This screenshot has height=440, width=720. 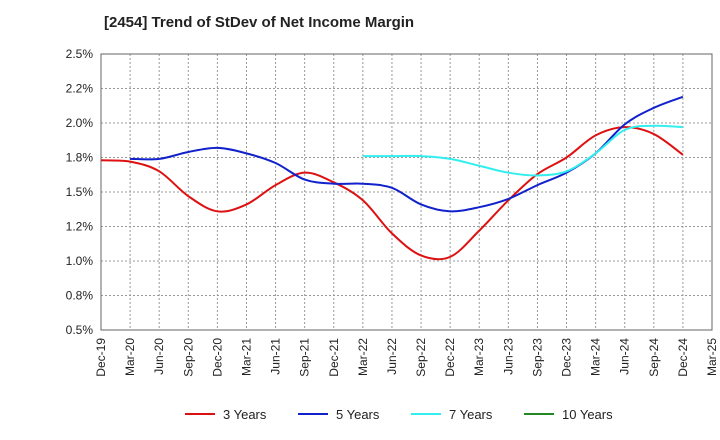 I want to click on x-tick-label: Dec-20, so click(x=217, y=357).